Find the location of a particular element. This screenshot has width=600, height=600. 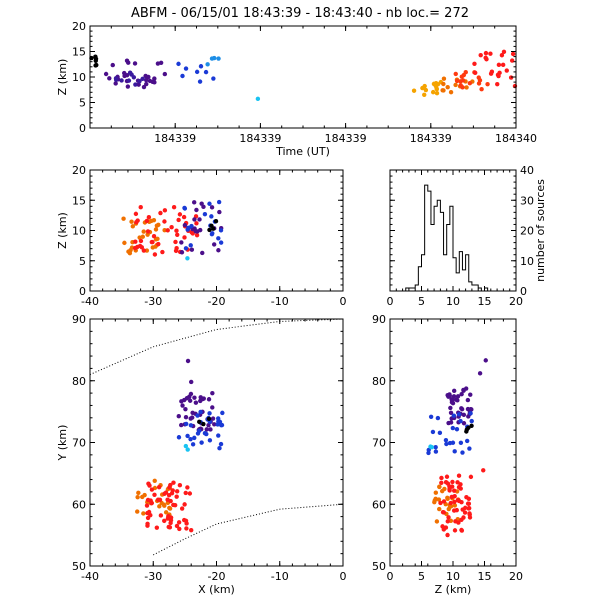

z_y-x-tick-label: 5 is located at coordinates (421, 576).